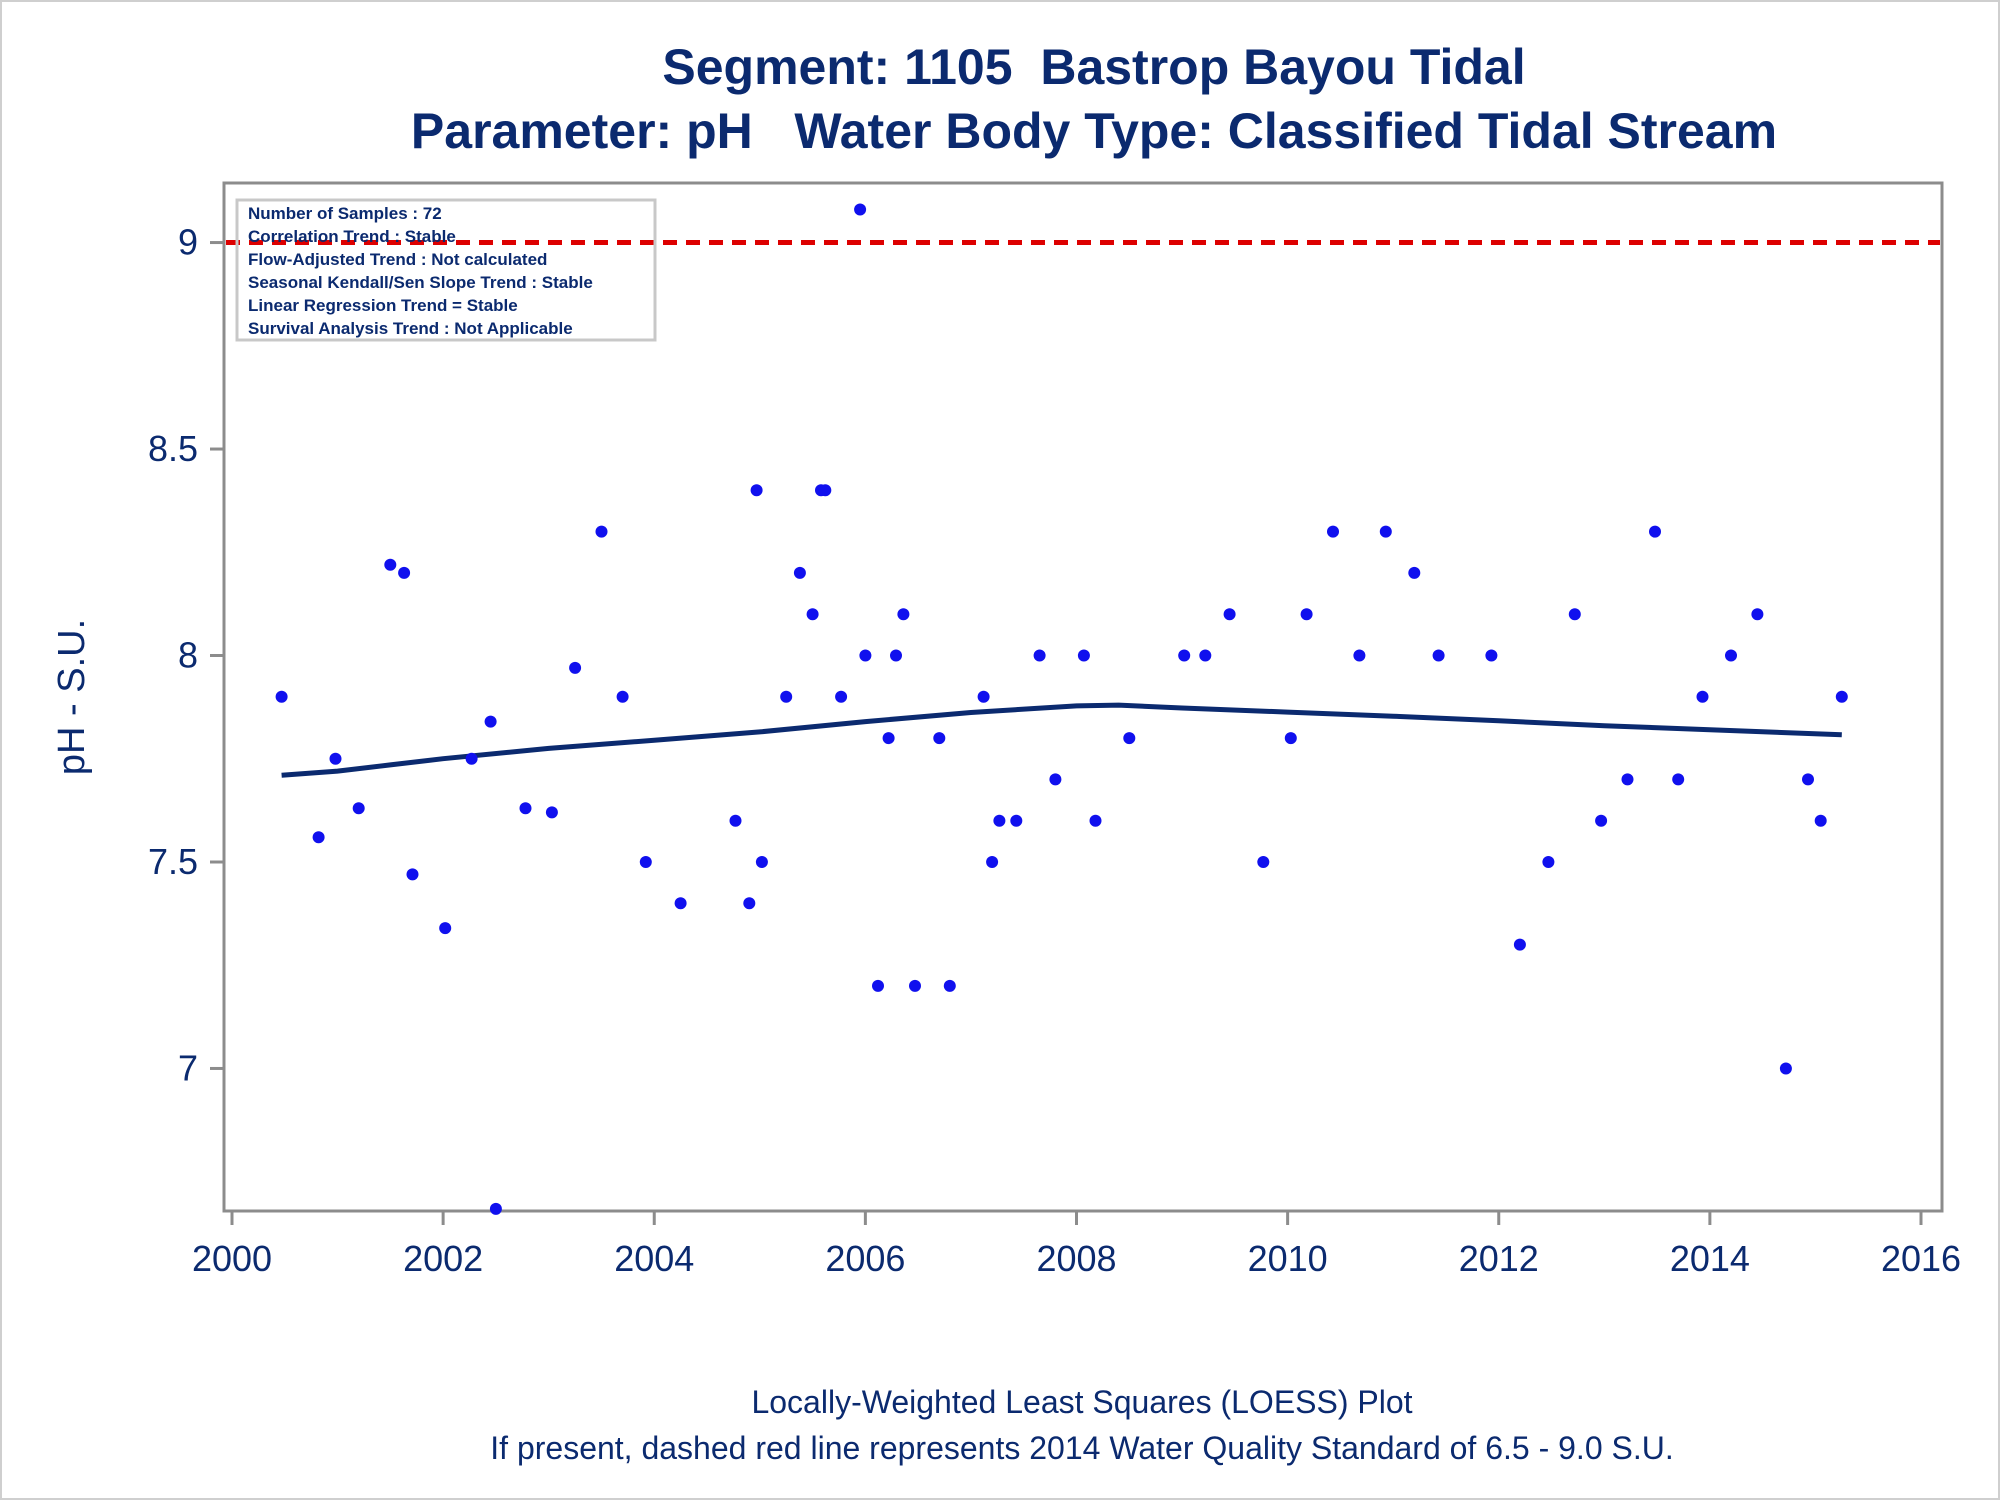  What do you see at coordinates (352, 236) in the screenshot?
I see `stats-line: Correlation Trend : Stable` at bounding box center [352, 236].